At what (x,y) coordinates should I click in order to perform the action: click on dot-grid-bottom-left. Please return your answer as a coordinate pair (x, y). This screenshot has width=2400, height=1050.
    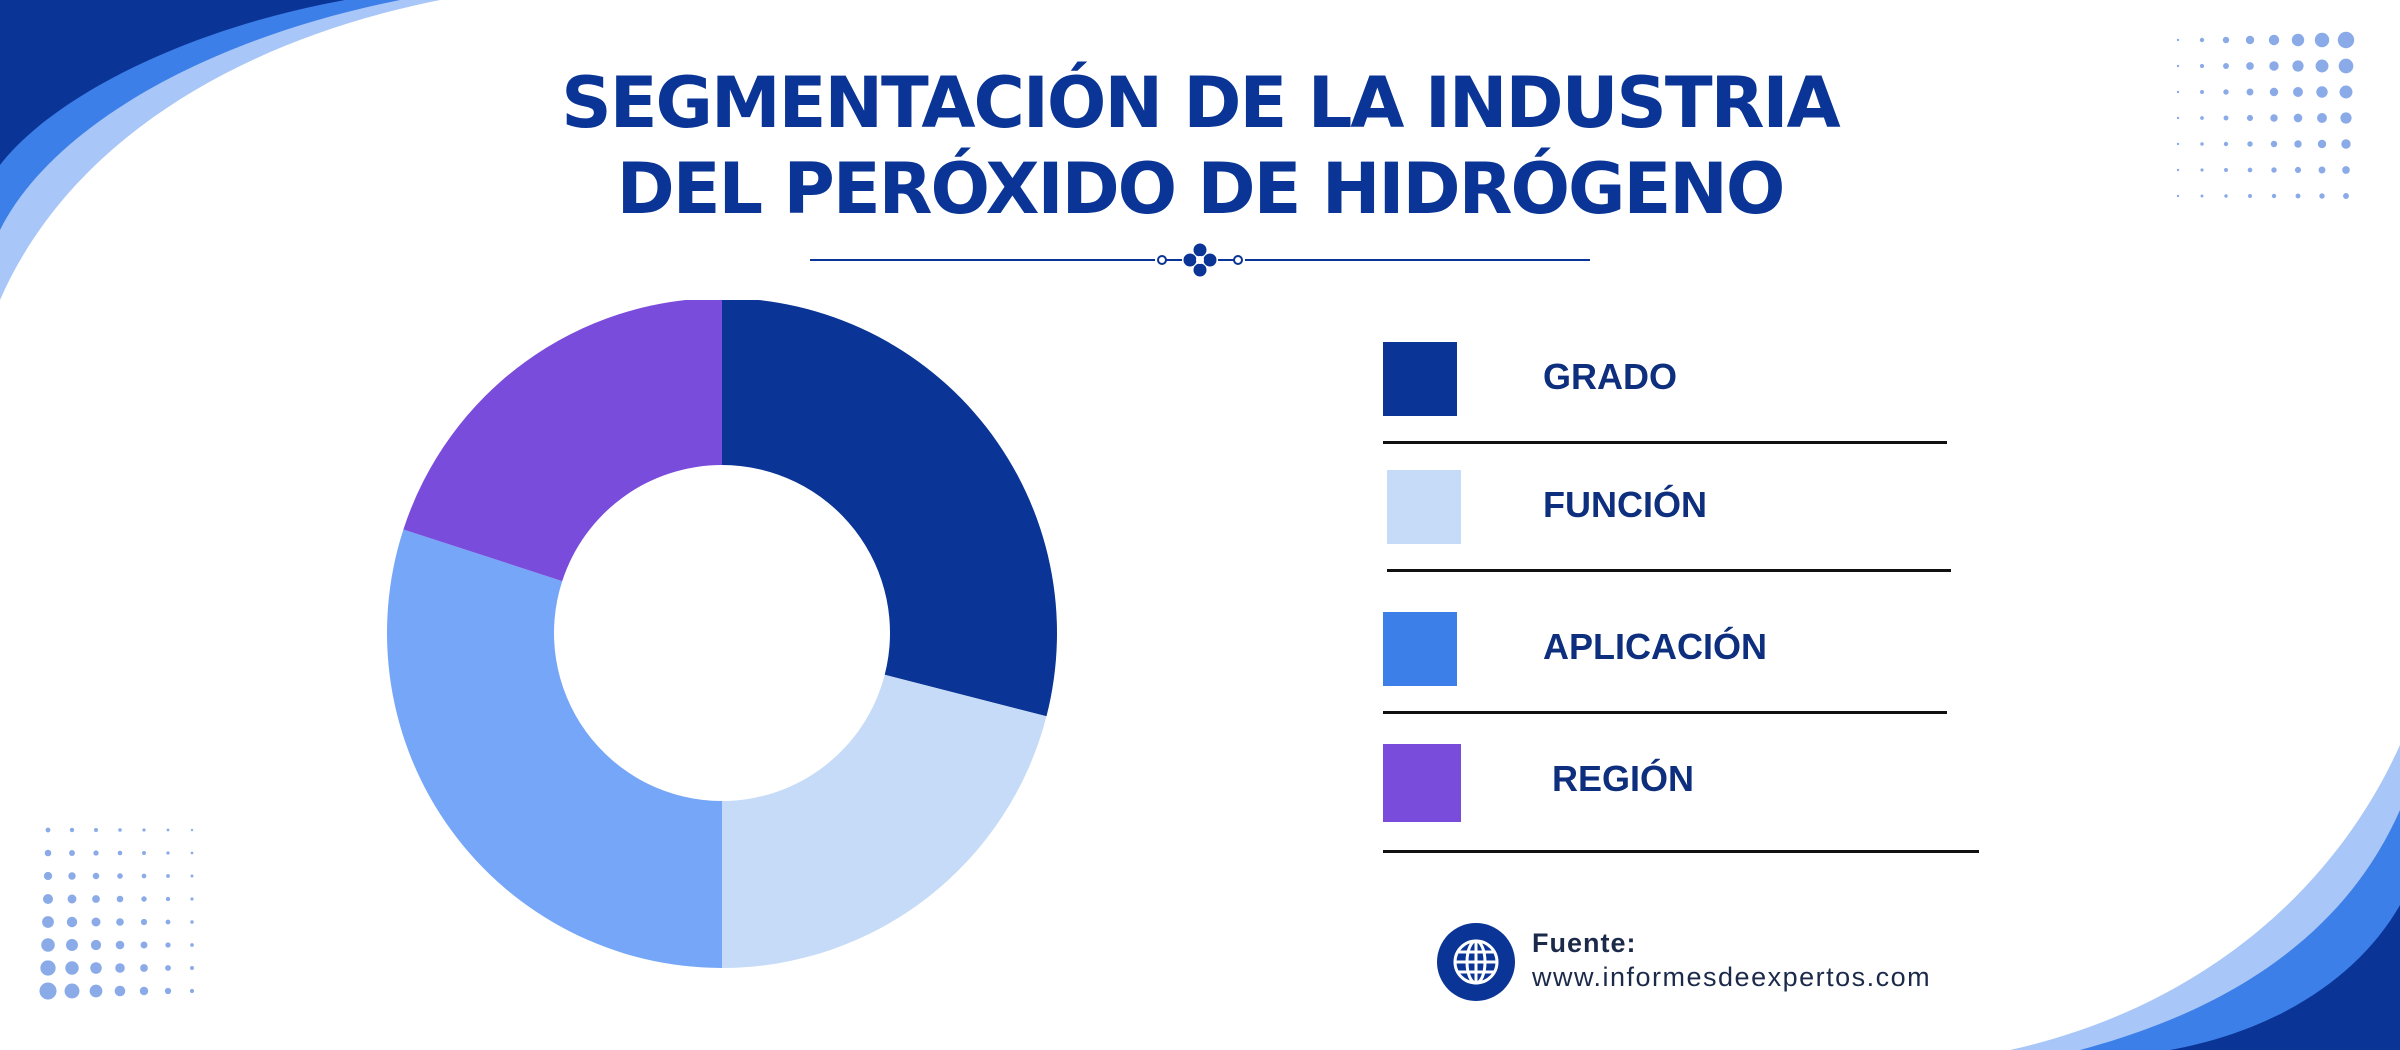
    Looking at the image, I should click on (117, 913).